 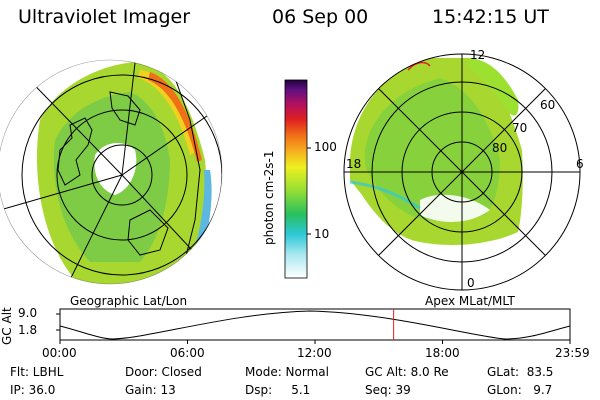 What do you see at coordinates (287, 372) in the screenshot?
I see `status-mode: Mode: Normal` at bounding box center [287, 372].